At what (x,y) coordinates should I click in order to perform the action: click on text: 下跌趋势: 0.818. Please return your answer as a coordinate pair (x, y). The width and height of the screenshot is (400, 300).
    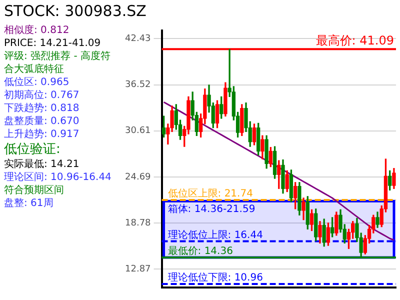
    Looking at the image, I should click on (42, 108).